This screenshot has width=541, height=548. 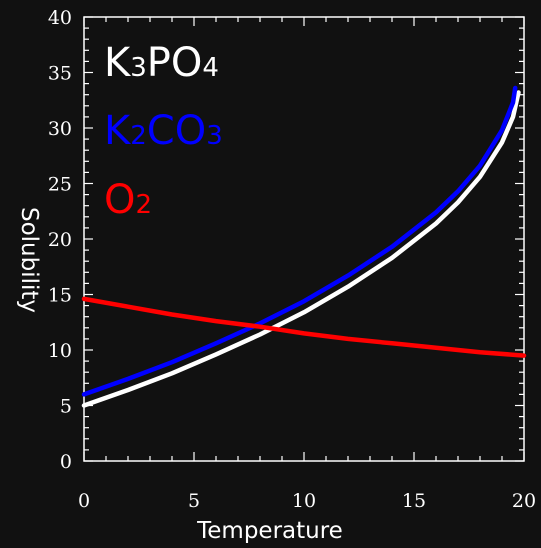 What do you see at coordinates (66, 462) in the screenshot?
I see `y-tick-label: 0` at bounding box center [66, 462].